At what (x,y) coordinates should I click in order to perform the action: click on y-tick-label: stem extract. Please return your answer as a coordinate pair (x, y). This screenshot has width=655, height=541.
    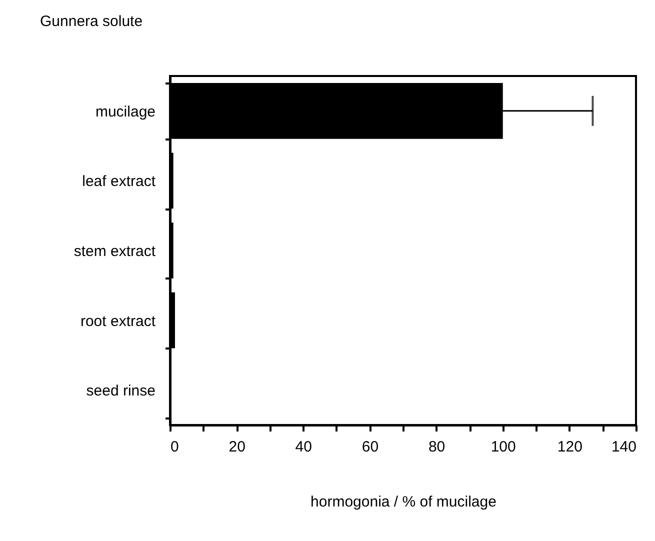
    Looking at the image, I should click on (115, 251).